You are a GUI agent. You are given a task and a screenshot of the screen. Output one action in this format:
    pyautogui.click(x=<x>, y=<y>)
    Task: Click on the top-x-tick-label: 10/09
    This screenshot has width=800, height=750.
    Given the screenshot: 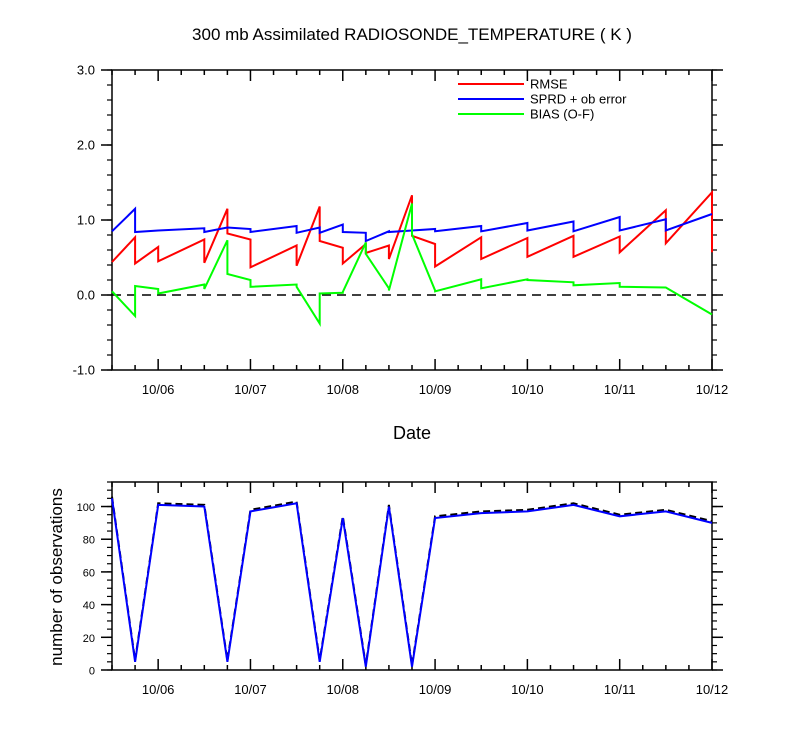 What is the action you would take?
    pyautogui.click(x=435, y=389)
    